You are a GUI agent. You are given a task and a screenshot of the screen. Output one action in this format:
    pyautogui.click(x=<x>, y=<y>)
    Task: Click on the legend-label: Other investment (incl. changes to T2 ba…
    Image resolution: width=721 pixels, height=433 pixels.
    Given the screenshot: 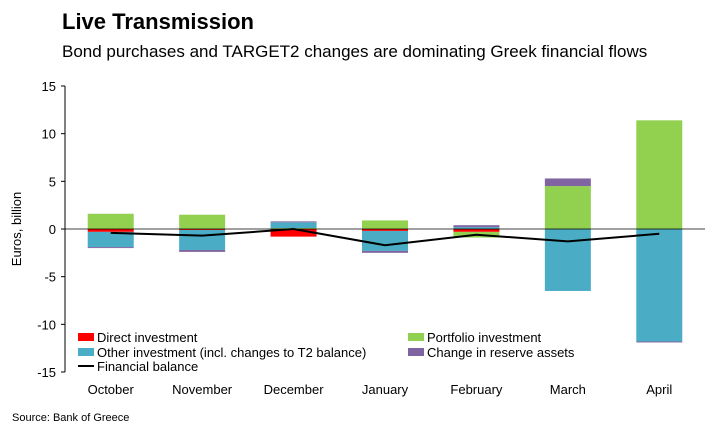 What is the action you would take?
    pyautogui.click(x=231, y=352)
    